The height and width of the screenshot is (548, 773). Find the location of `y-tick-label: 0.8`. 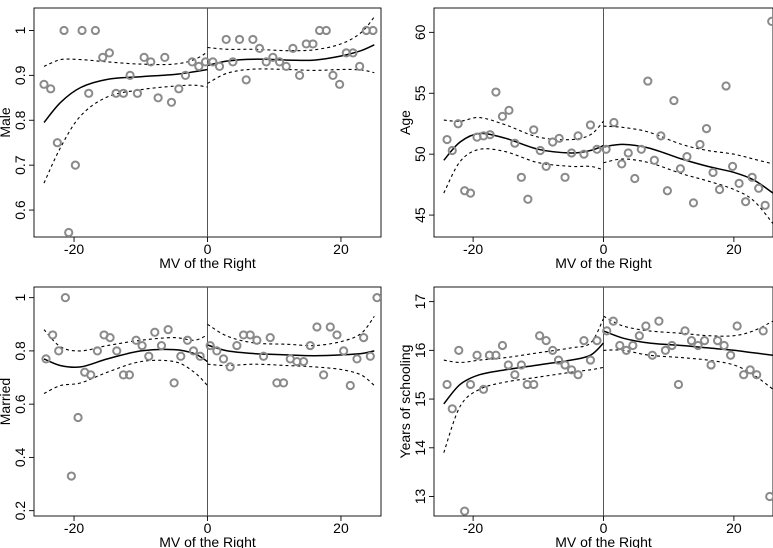

y-tick-label: 0.8 is located at coordinates (20, 120).